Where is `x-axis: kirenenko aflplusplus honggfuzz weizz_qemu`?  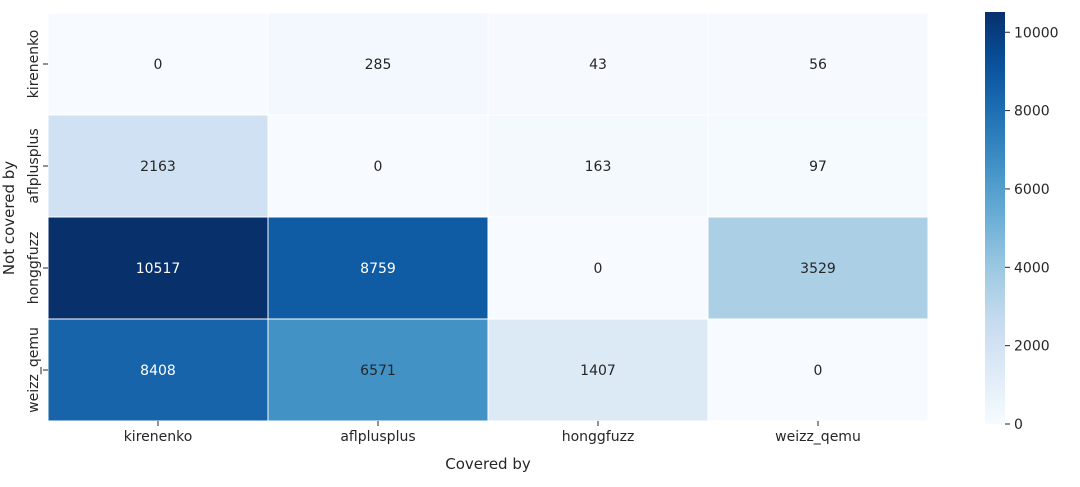 x-axis: kirenenko aflplusplus honggfuzz weizz_qemu is located at coordinates (492, 433).